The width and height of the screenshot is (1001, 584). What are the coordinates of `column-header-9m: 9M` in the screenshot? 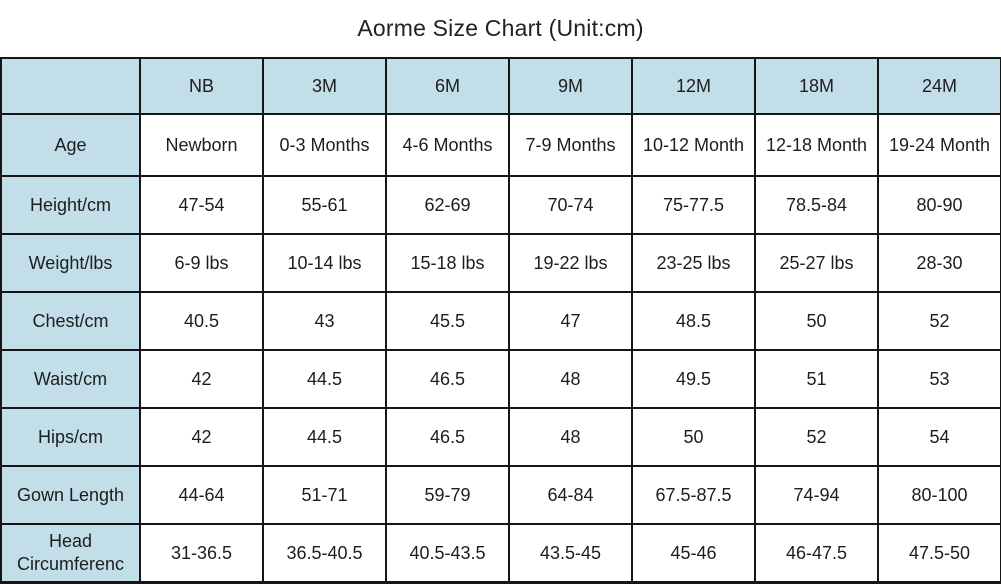 It's located at (570, 86).